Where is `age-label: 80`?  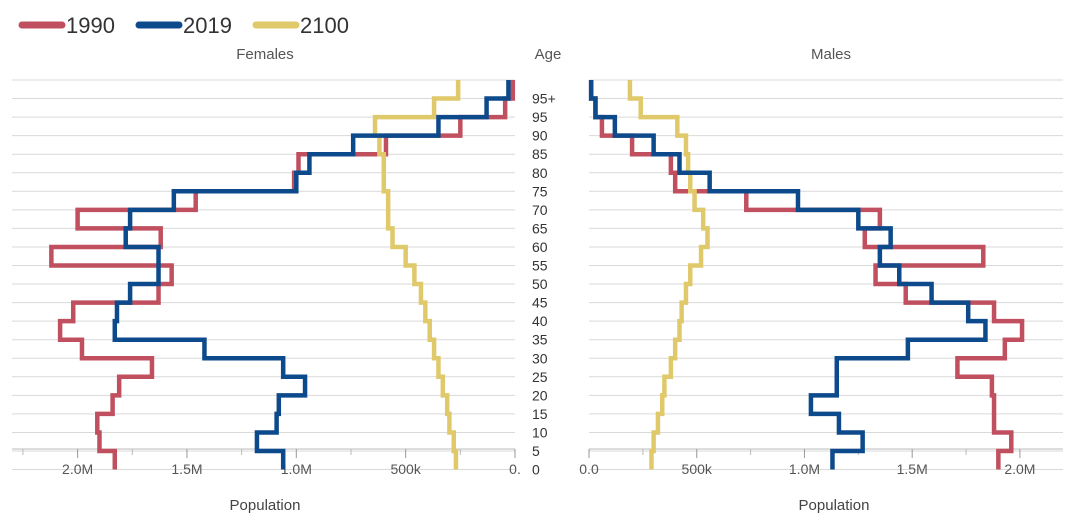
age-label: 80 is located at coordinates (540, 173).